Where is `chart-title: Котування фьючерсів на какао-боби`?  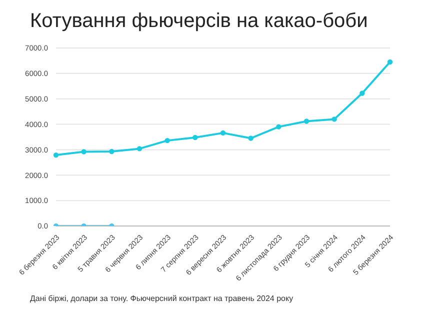 chart-title: Котування фьючерсів на какао-боби is located at coordinates (199, 21).